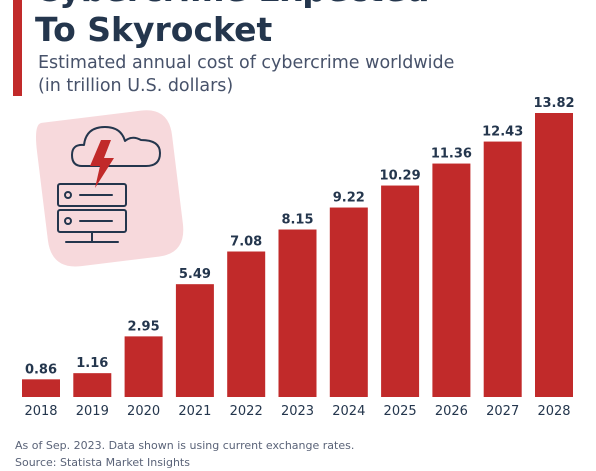 This screenshot has height=471, width=596. I want to click on x-tick-2028: 2028, so click(553, 411).